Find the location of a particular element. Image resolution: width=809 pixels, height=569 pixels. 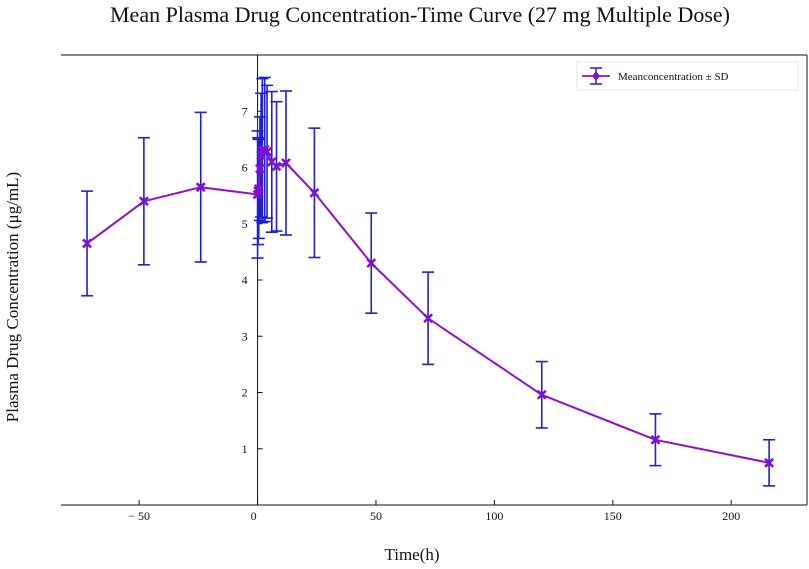

legend-marker-icon is located at coordinates (596, 76).